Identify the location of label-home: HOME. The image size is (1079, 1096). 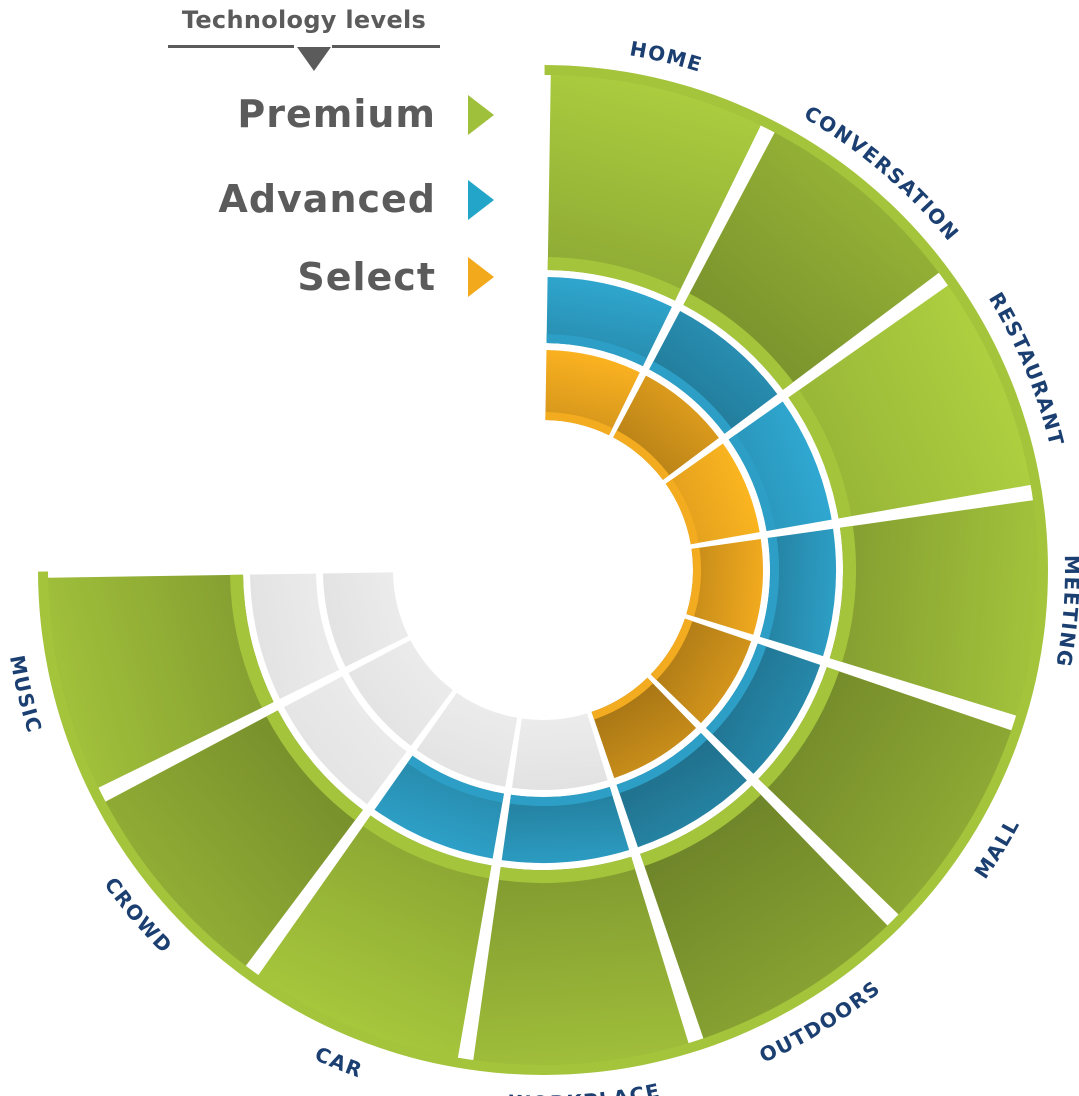
(667, 56).